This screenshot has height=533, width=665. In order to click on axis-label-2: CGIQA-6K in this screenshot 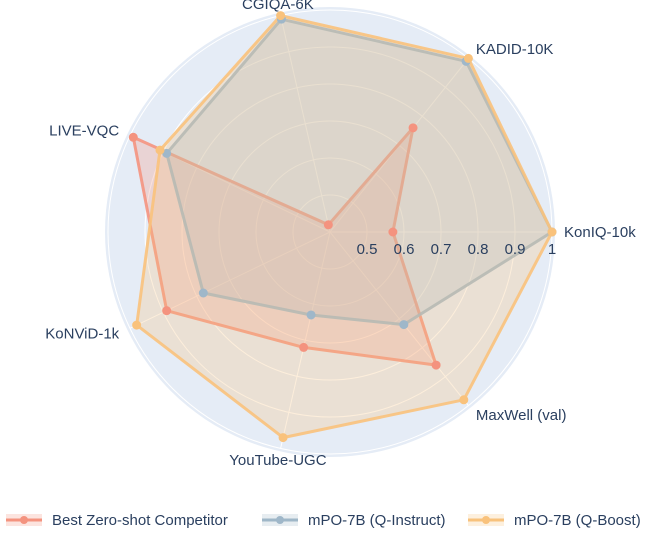, I will do `click(278, 6)`.